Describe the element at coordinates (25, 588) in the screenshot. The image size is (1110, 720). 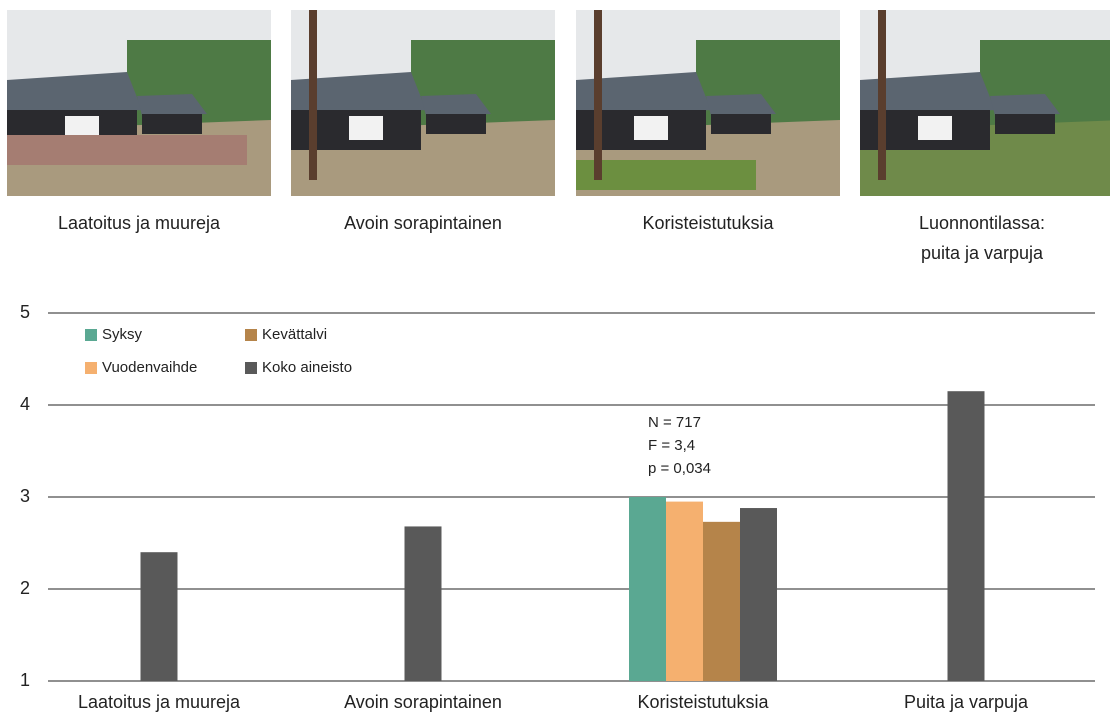
I see `y-tick-label: 2` at that location.